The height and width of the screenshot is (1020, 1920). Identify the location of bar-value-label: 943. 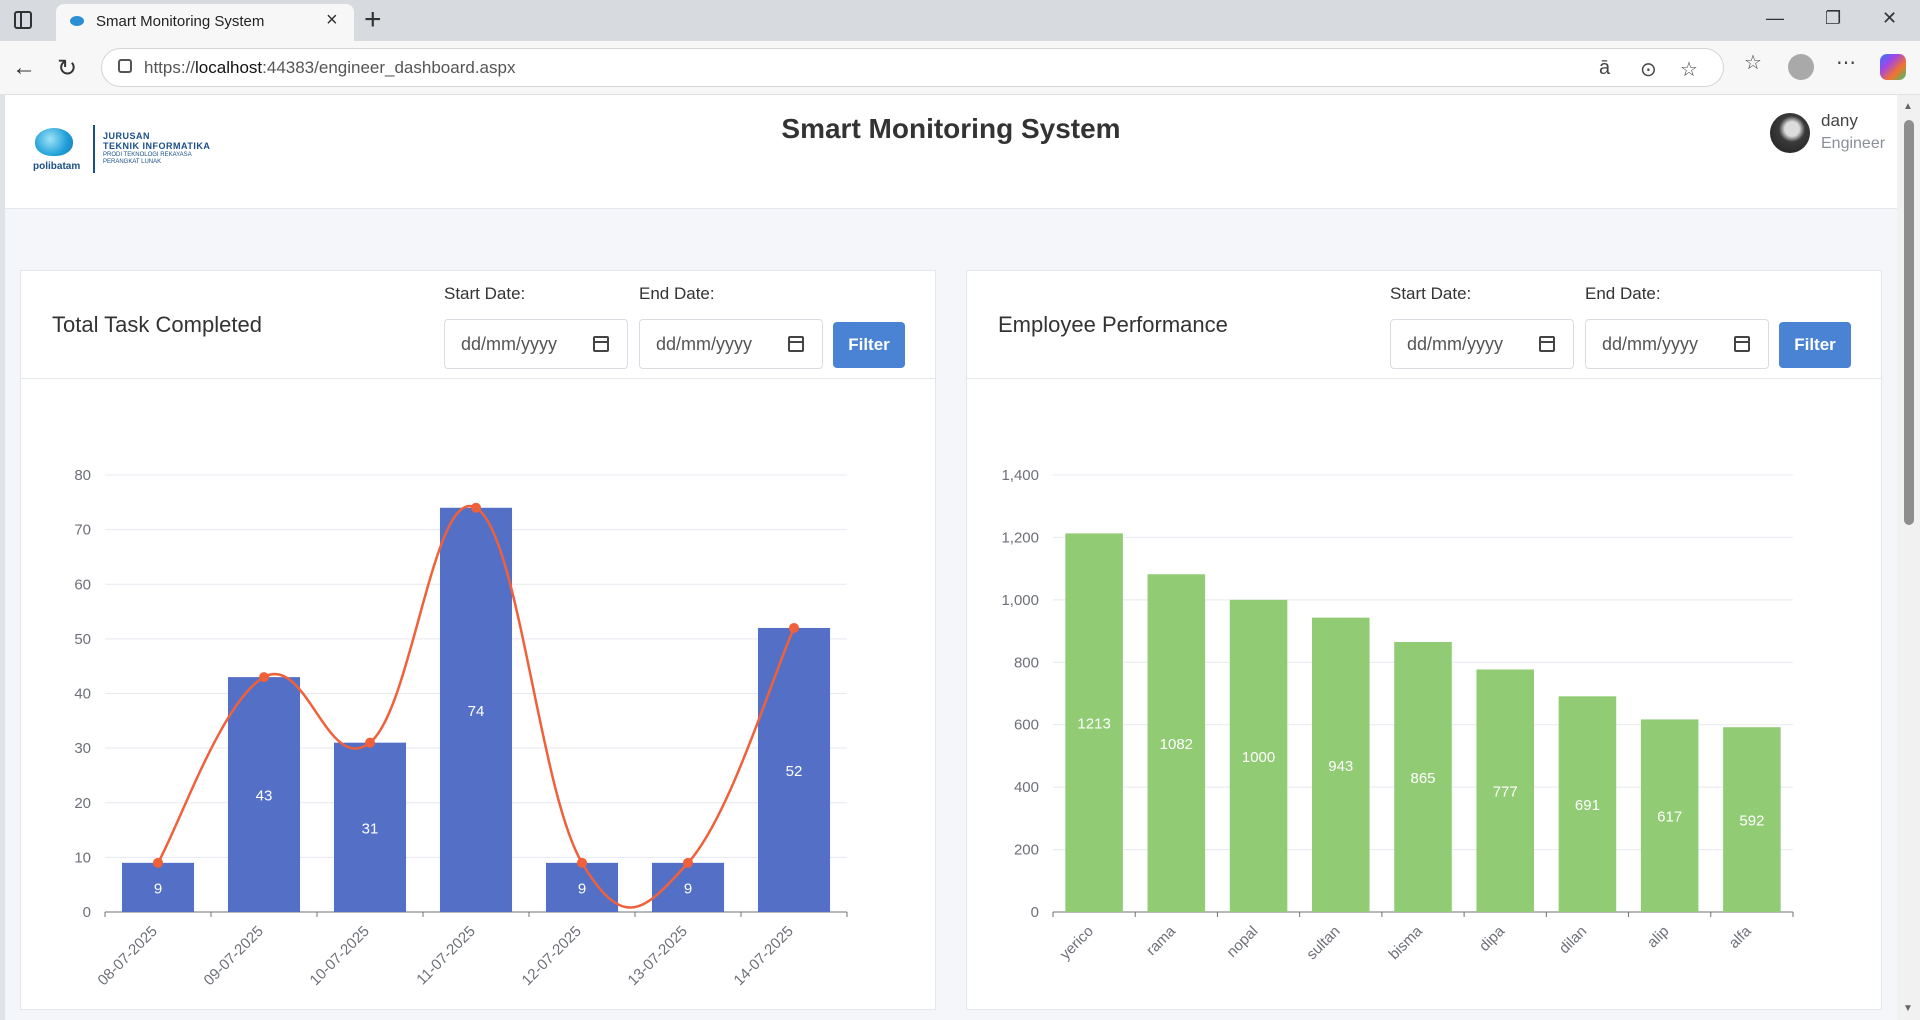
(1340, 766).